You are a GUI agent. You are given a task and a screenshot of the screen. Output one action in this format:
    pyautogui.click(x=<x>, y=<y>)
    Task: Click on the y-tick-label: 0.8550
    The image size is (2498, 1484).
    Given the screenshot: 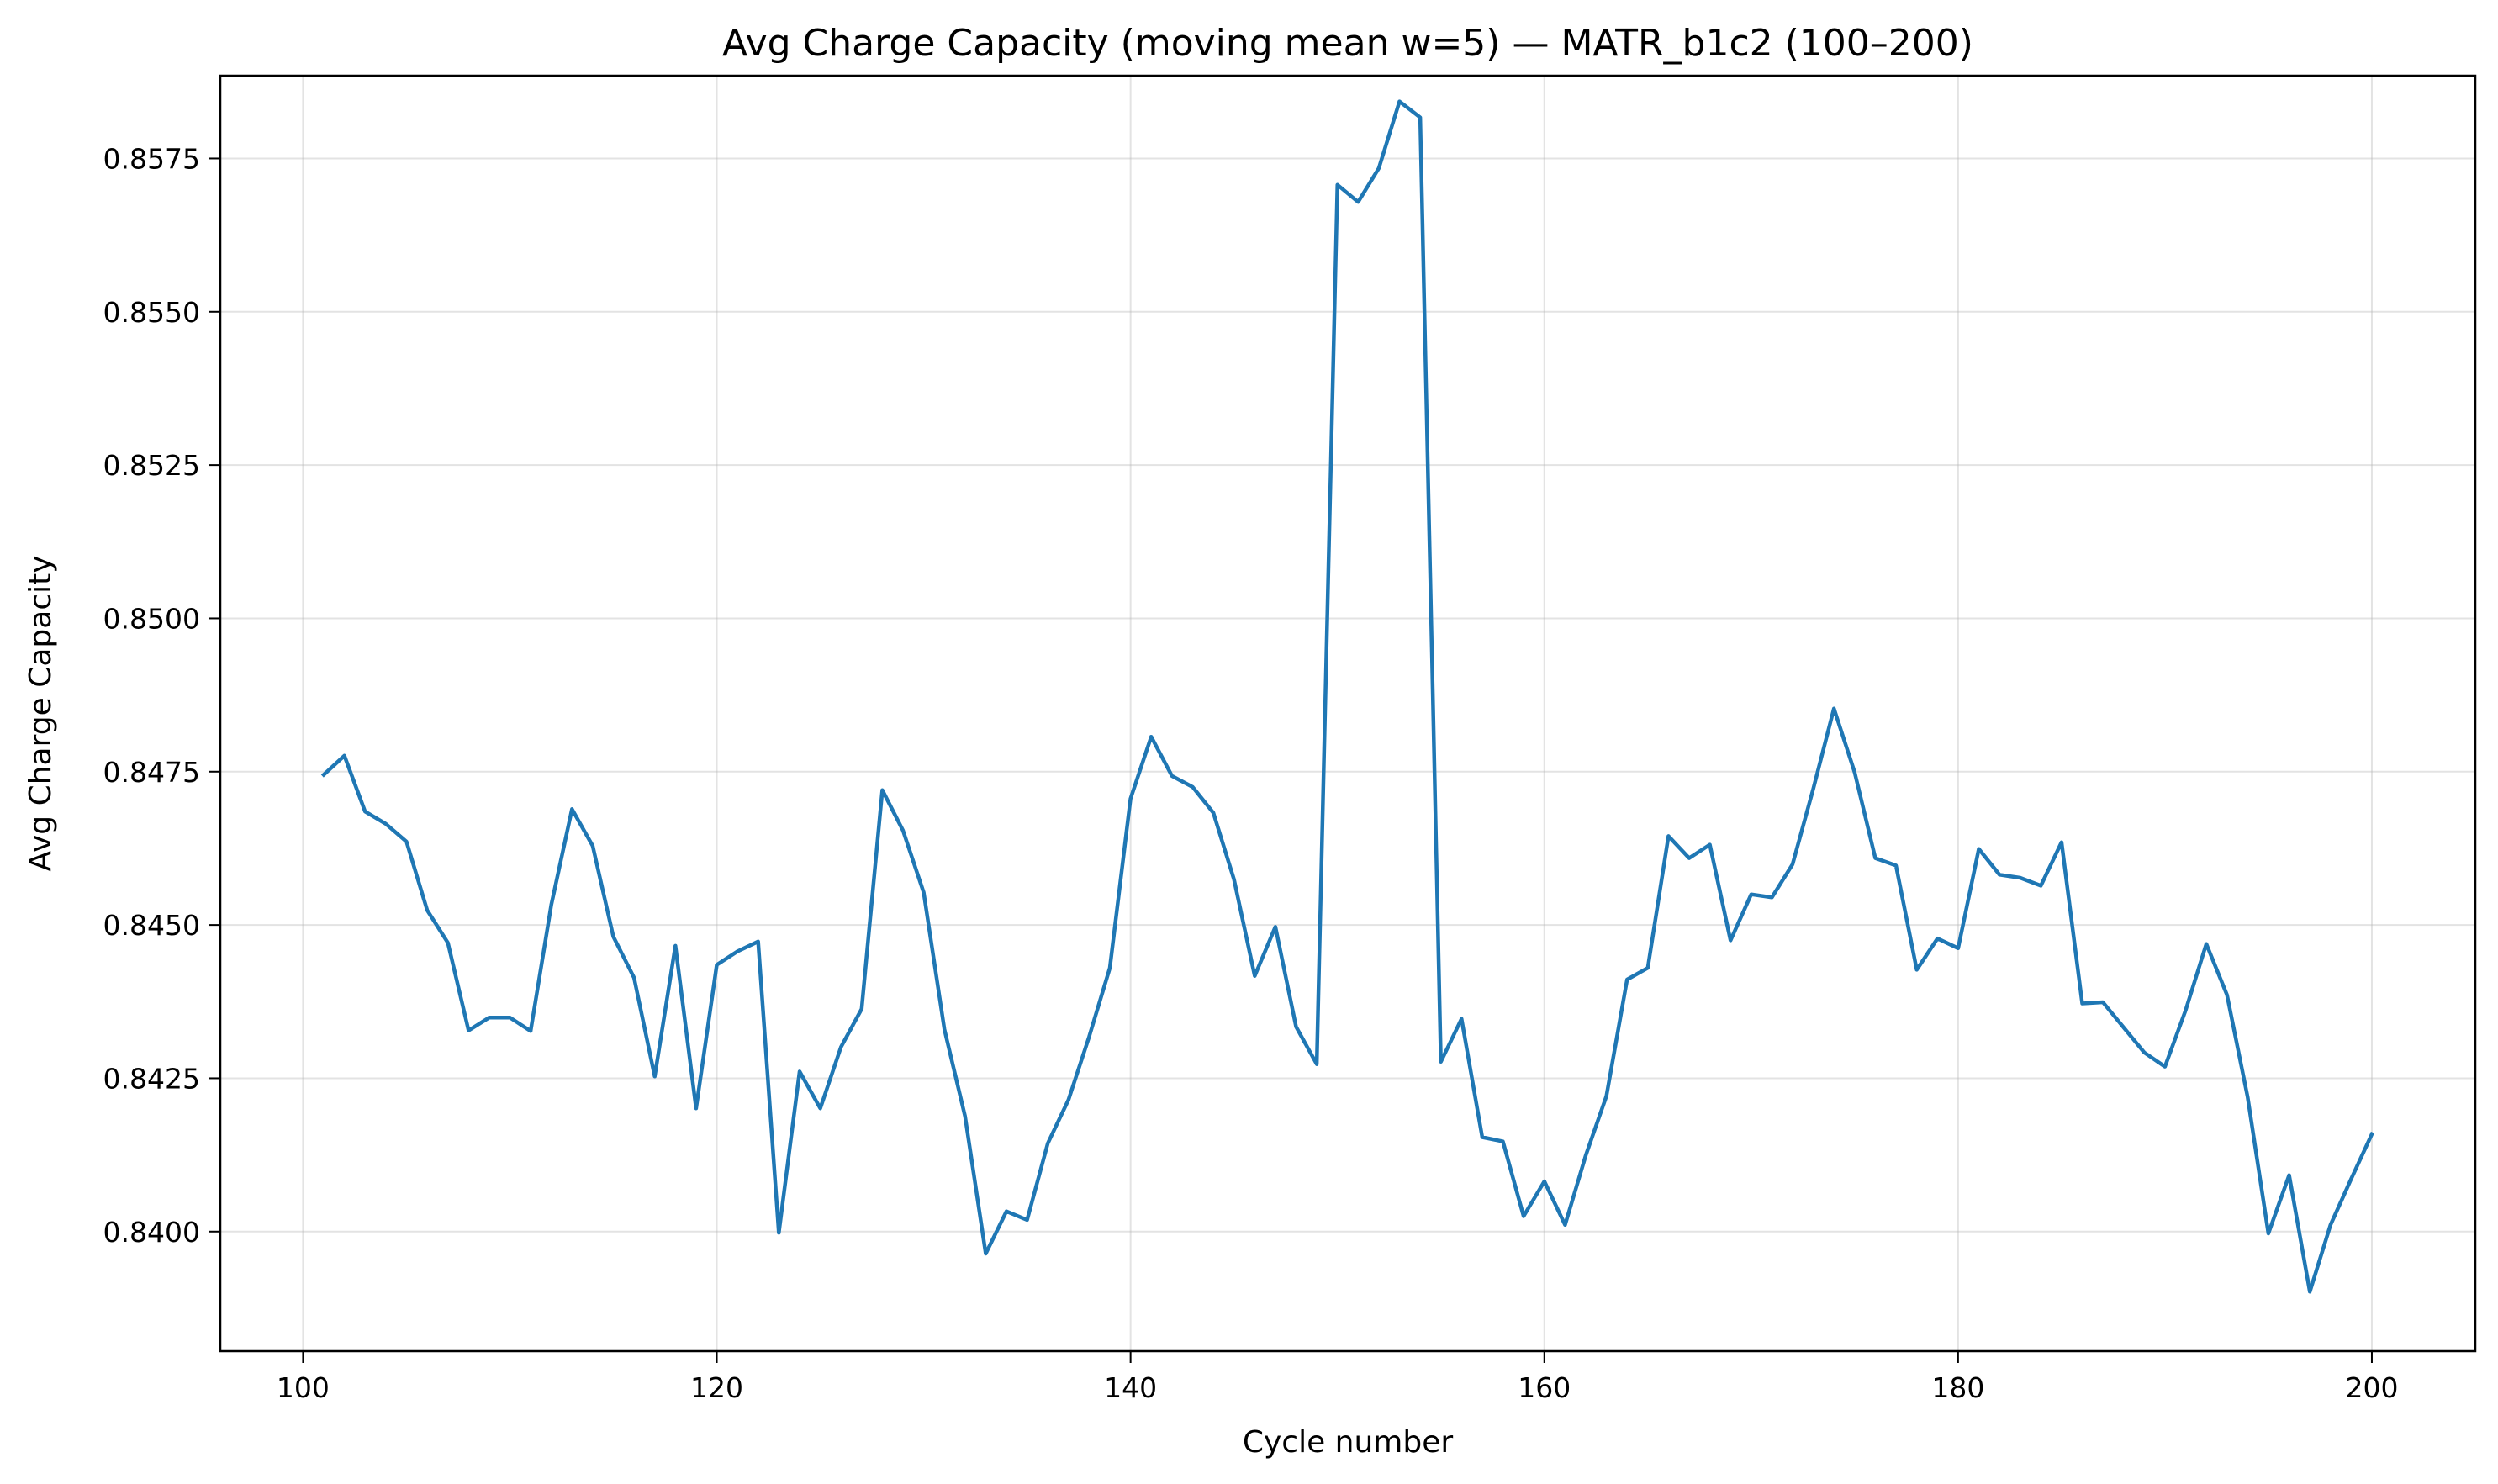 What is the action you would take?
    pyautogui.click(x=151, y=312)
    